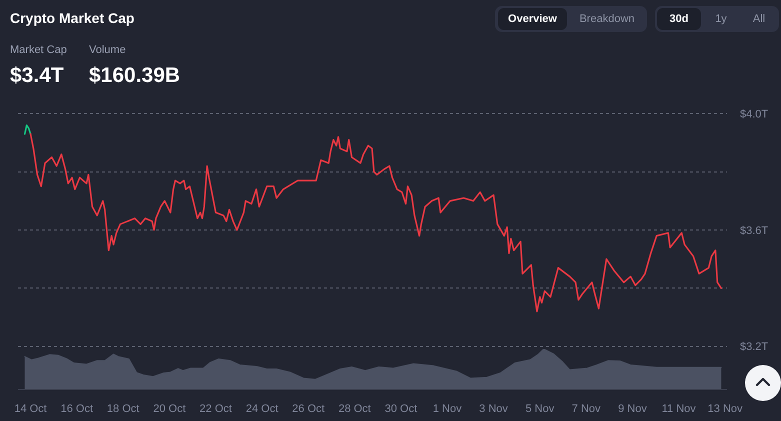 Image resolution: width=781 pixels, height=421 pixels. Describe the element at coordinates (72, 18) in the screenshot. I see `text: Crypto Market Cap` at that location.